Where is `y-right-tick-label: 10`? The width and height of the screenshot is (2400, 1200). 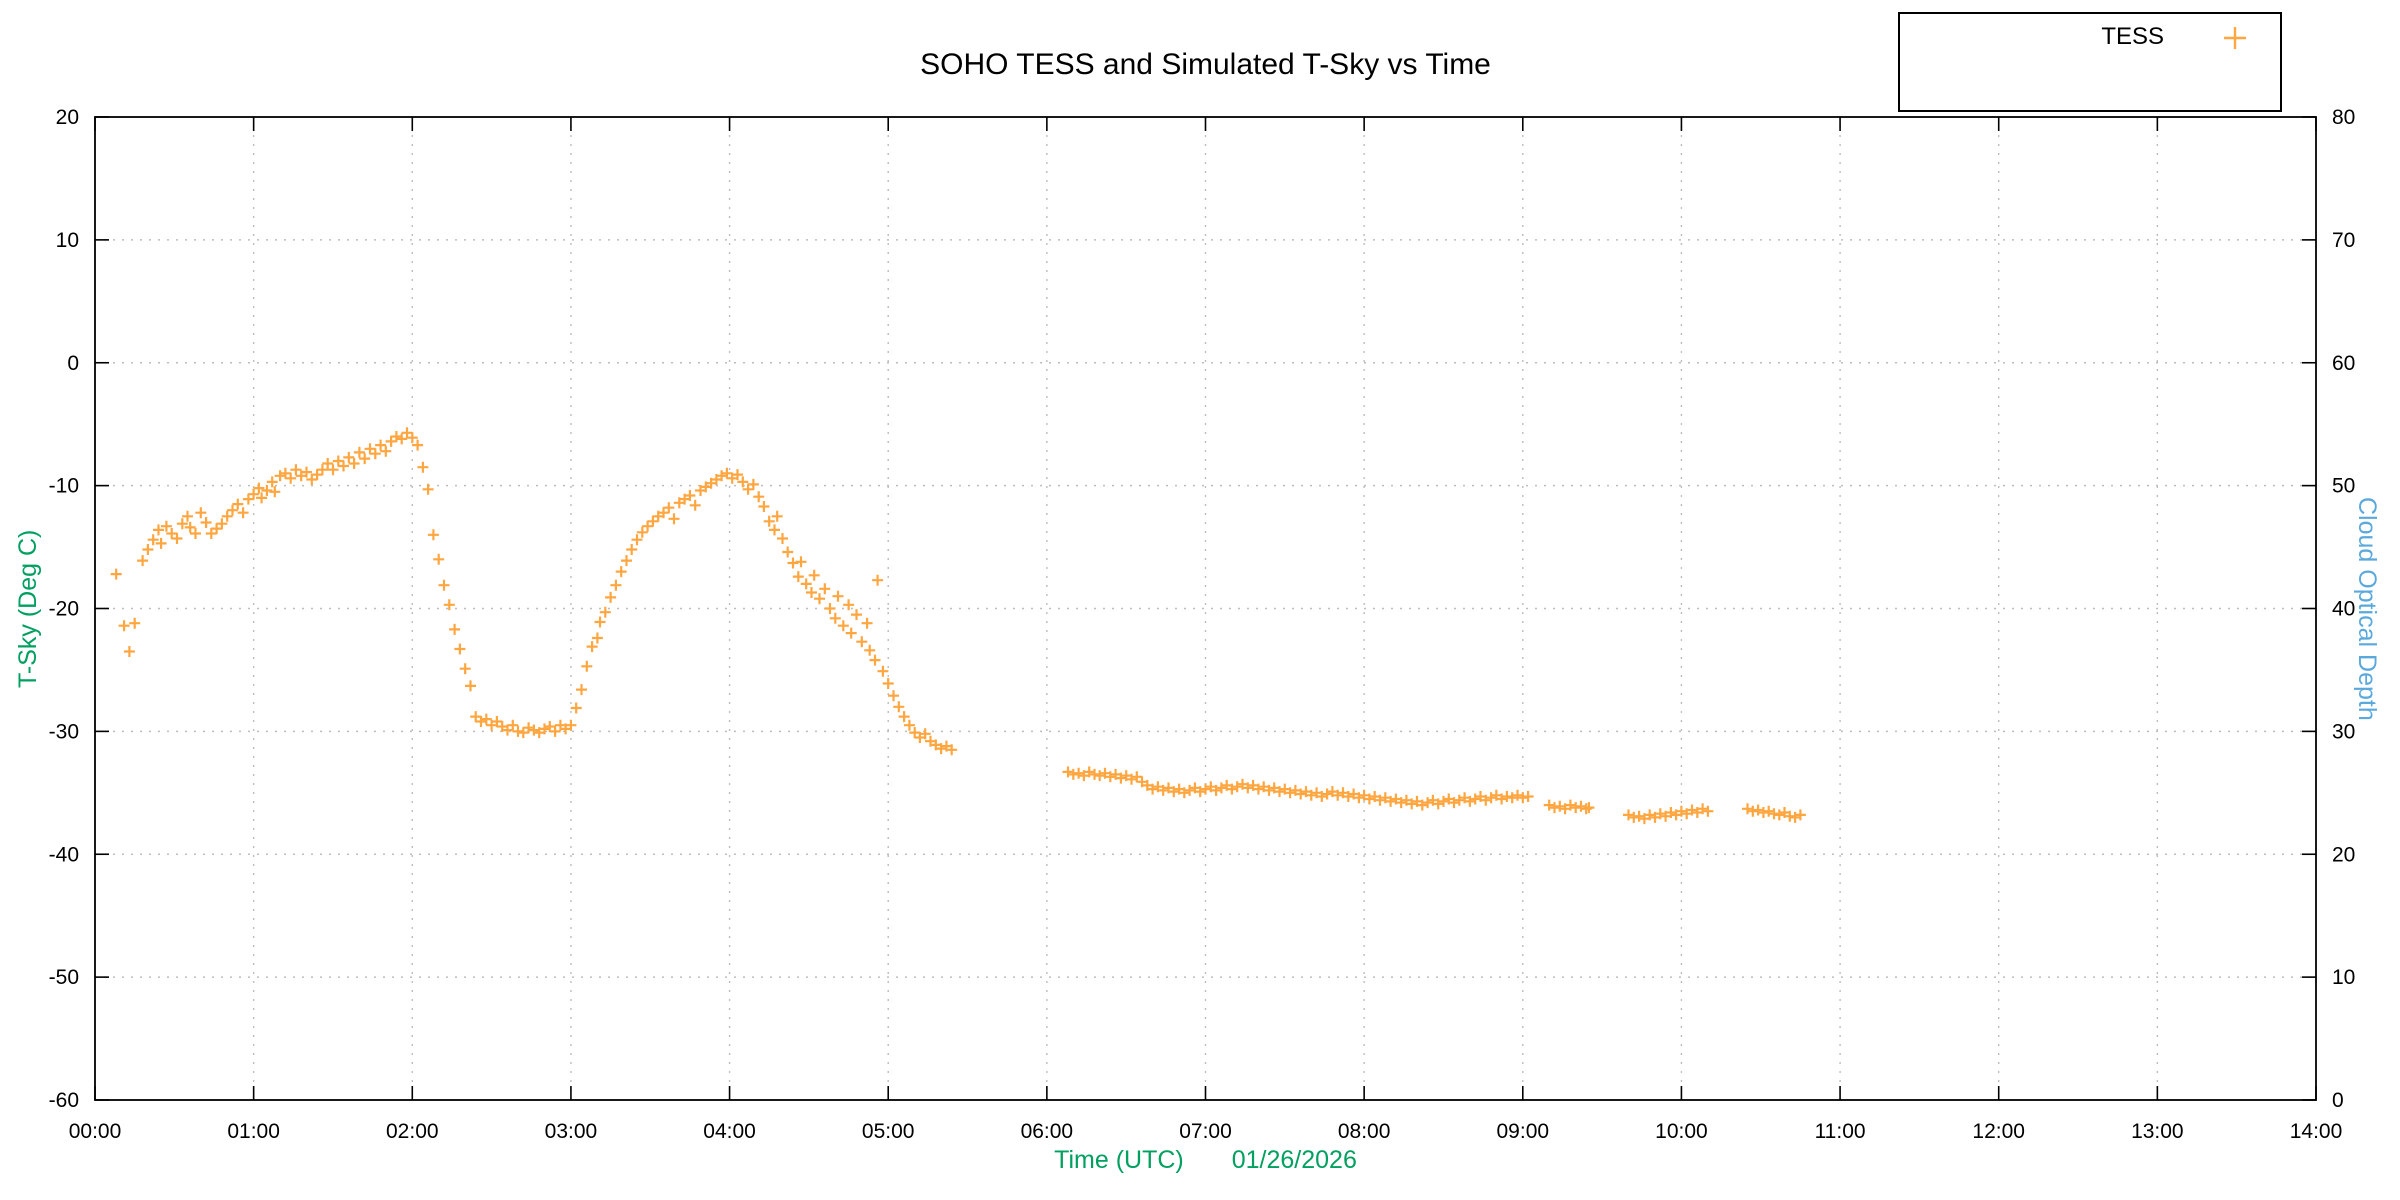 y-right-tick-label: 10 is located at coordinates (2343, 977).